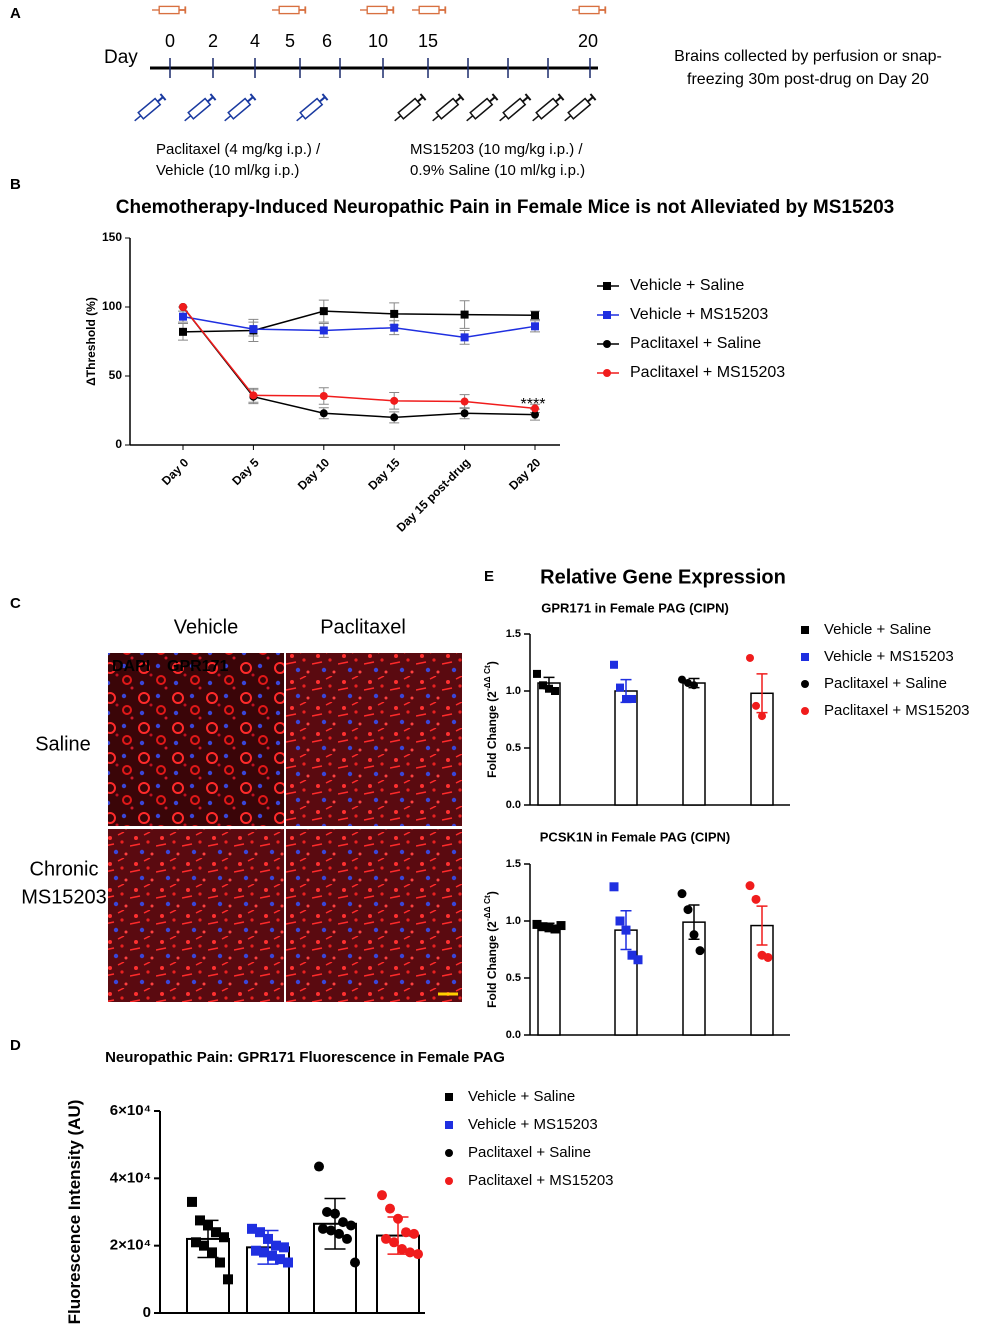 The image size is (993, 1339). Describe the element at coordinates (130, 1245) in the screenshot. I see `y-tick-label: 2×10⁴` at that location.